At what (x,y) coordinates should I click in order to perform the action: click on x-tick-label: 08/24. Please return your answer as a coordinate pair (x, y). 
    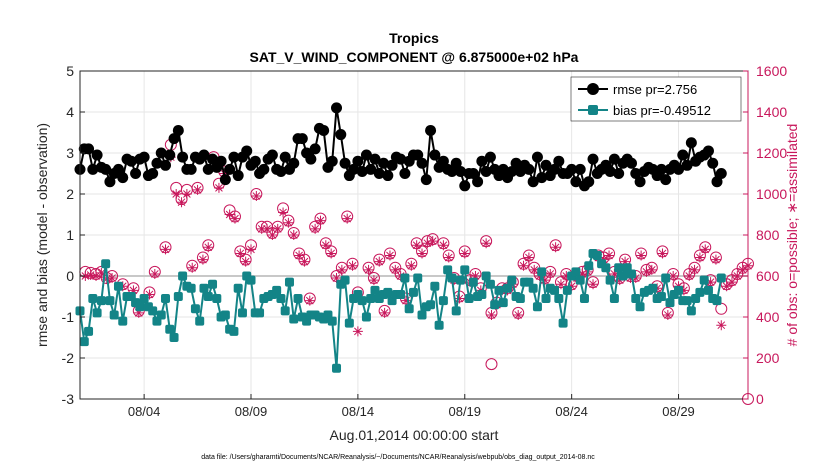
    Looking at the image, I should click on (571, 411).